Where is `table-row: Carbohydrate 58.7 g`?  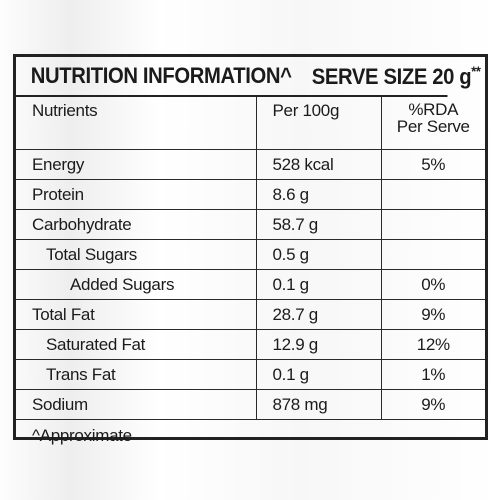 table-row: Carbohydrate 58.7 g is located at coordinates (250, 224).